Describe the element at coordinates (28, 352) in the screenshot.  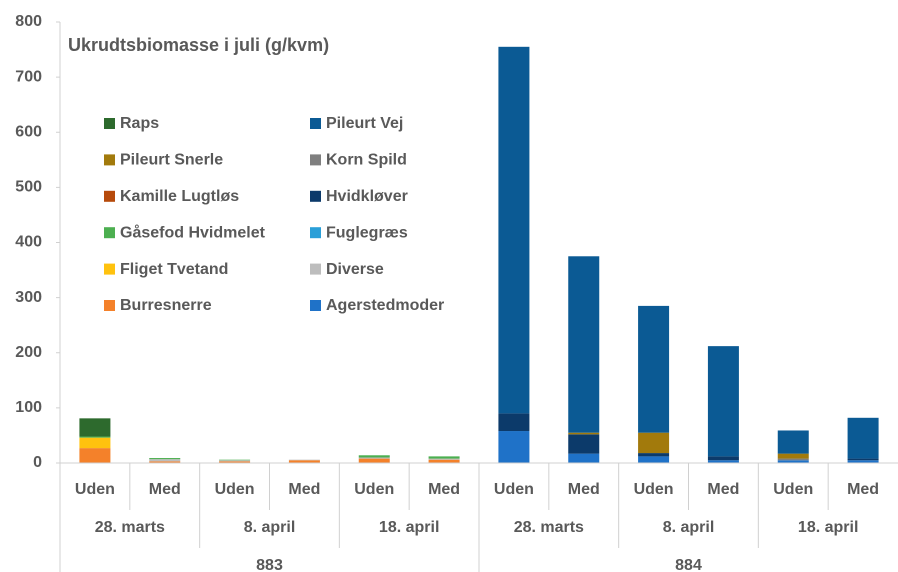
I see `y-tick-label: 200` at that location.